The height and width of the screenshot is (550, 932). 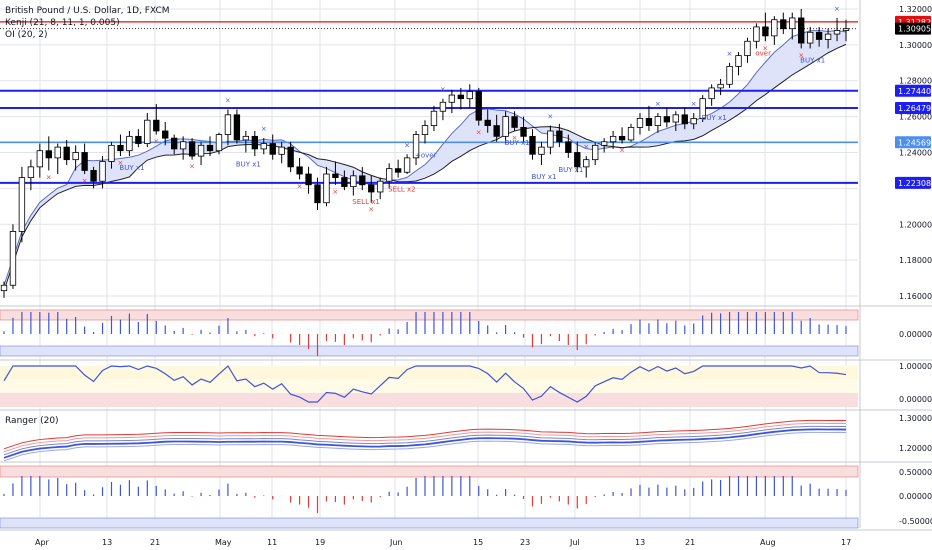 What do you see at coordinates (466, 538) in the screenshot?
I see `time-axis: Apr 13 21 May 11 19 Jun 15 23 Jul 13 21 Aug 17` at bounding box center [466, 538].